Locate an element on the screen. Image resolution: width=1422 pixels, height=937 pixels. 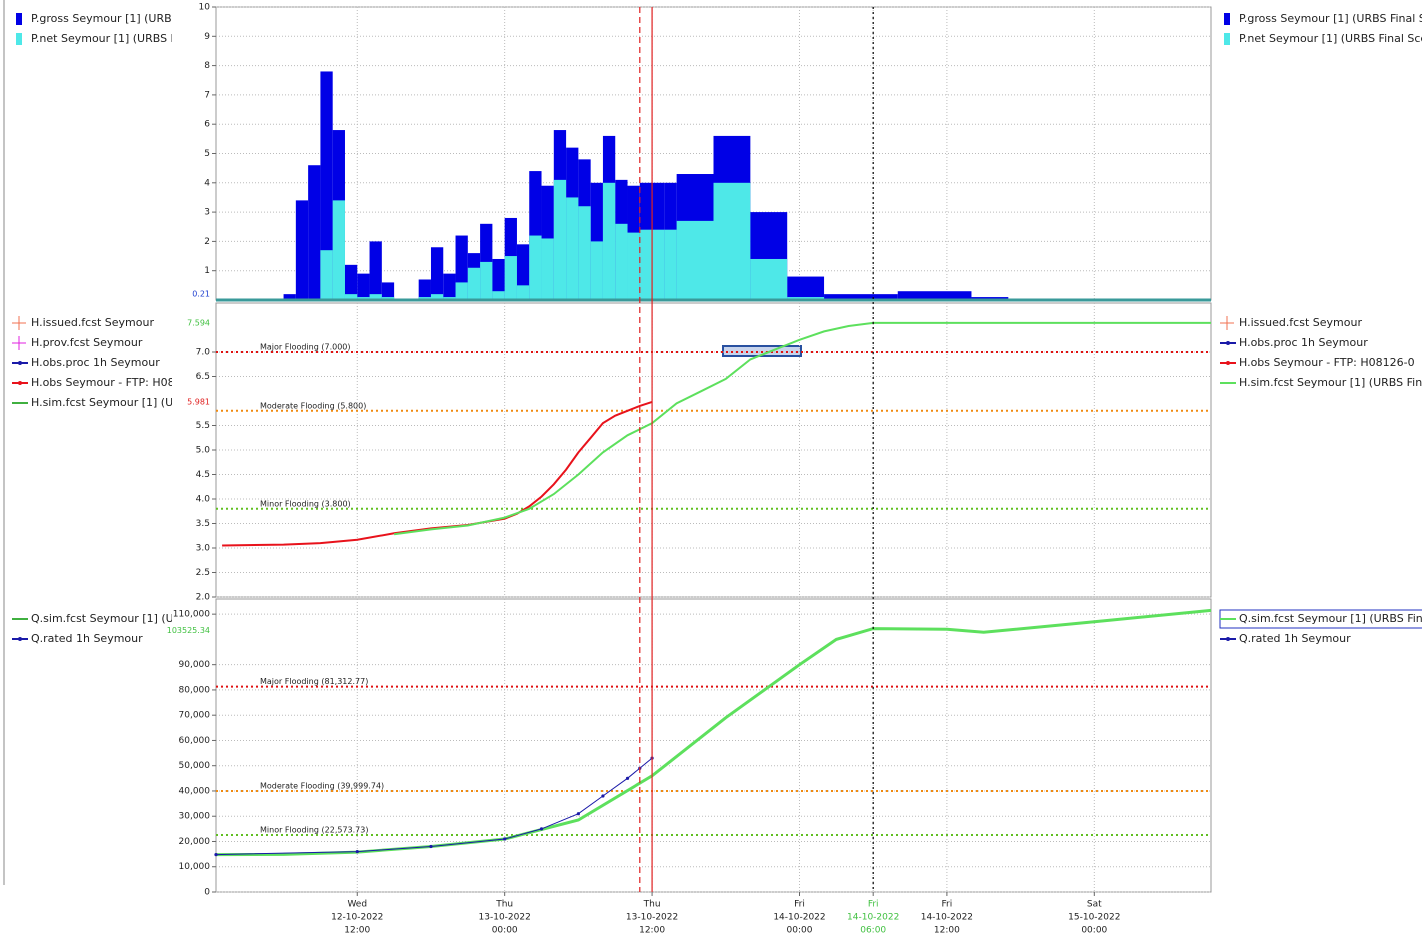
y-tick-label: 4.5 is located at coordinates (203, 475).